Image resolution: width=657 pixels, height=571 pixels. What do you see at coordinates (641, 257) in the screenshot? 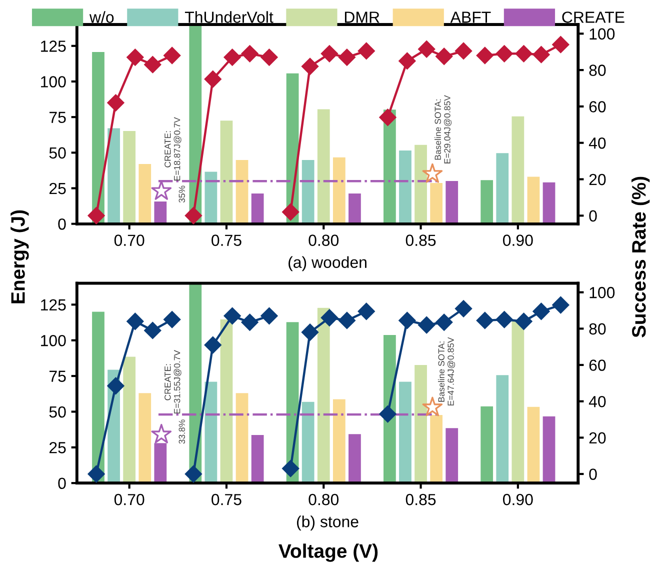
I see `y2-axis-title: Success Rate (%)` at bounding box center [641, 257].